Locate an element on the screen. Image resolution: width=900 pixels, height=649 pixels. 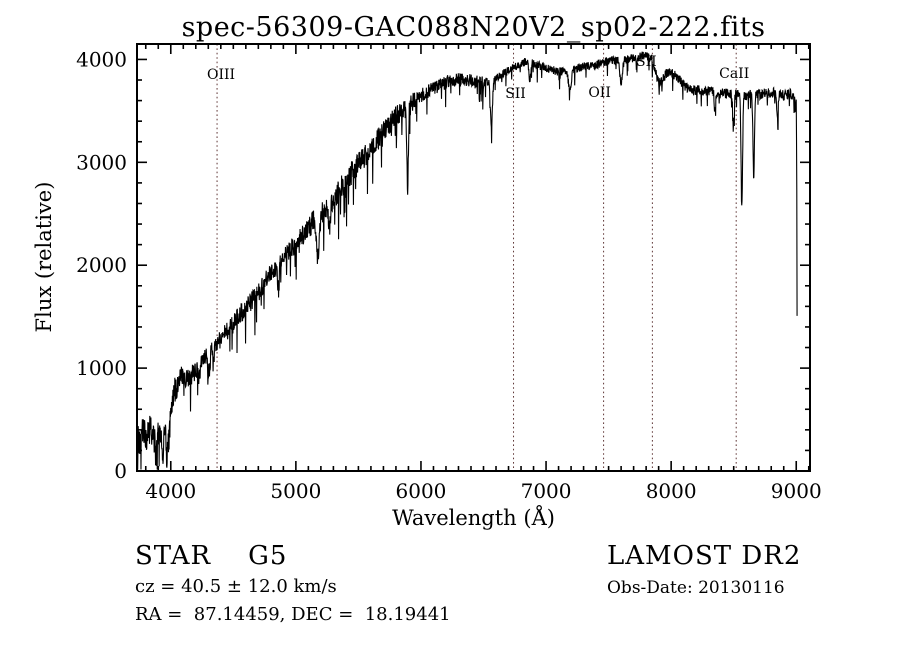
x-tick-label: 8000 is located at coordinates (671, 491).